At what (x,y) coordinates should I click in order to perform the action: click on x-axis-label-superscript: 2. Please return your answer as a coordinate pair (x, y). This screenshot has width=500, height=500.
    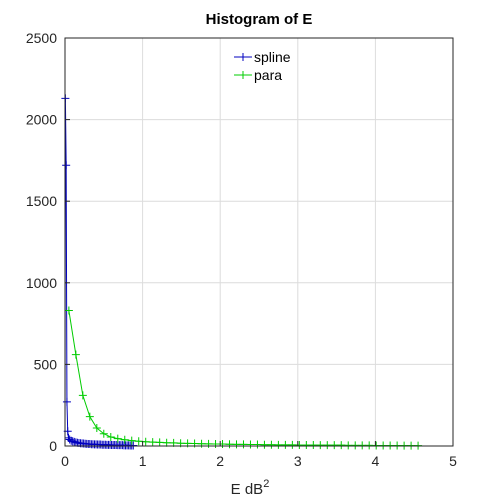
    Looking at the image, I should click on (266, 484).